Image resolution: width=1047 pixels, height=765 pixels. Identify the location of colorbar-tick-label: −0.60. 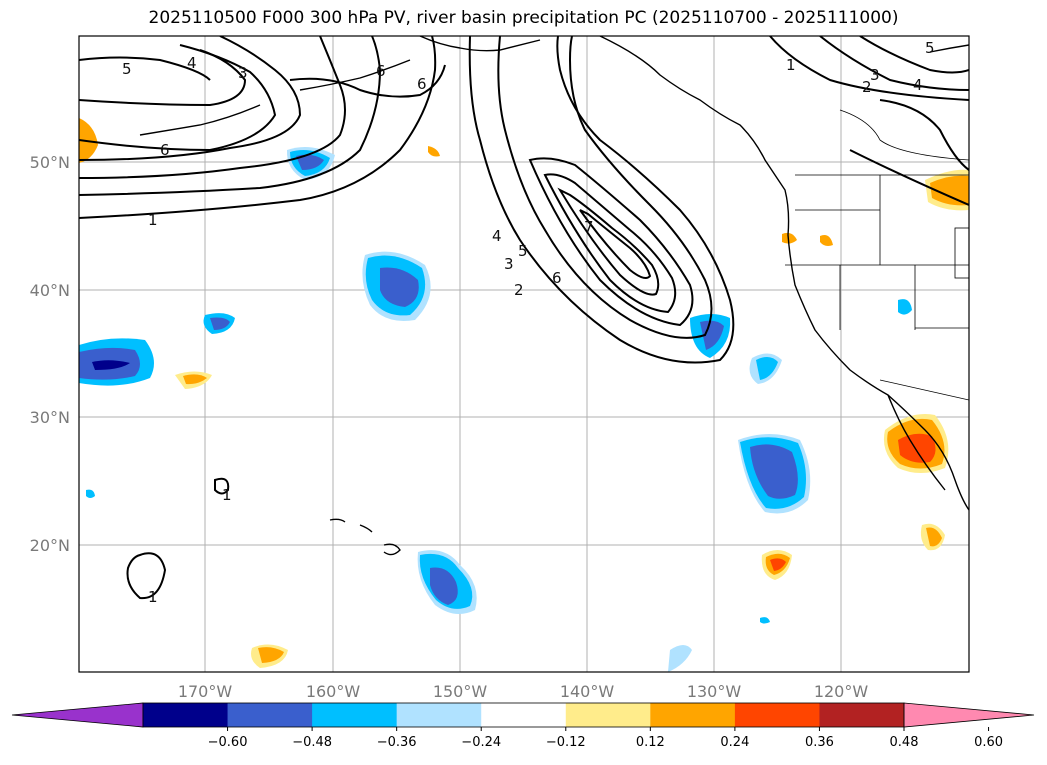
(228, 742).